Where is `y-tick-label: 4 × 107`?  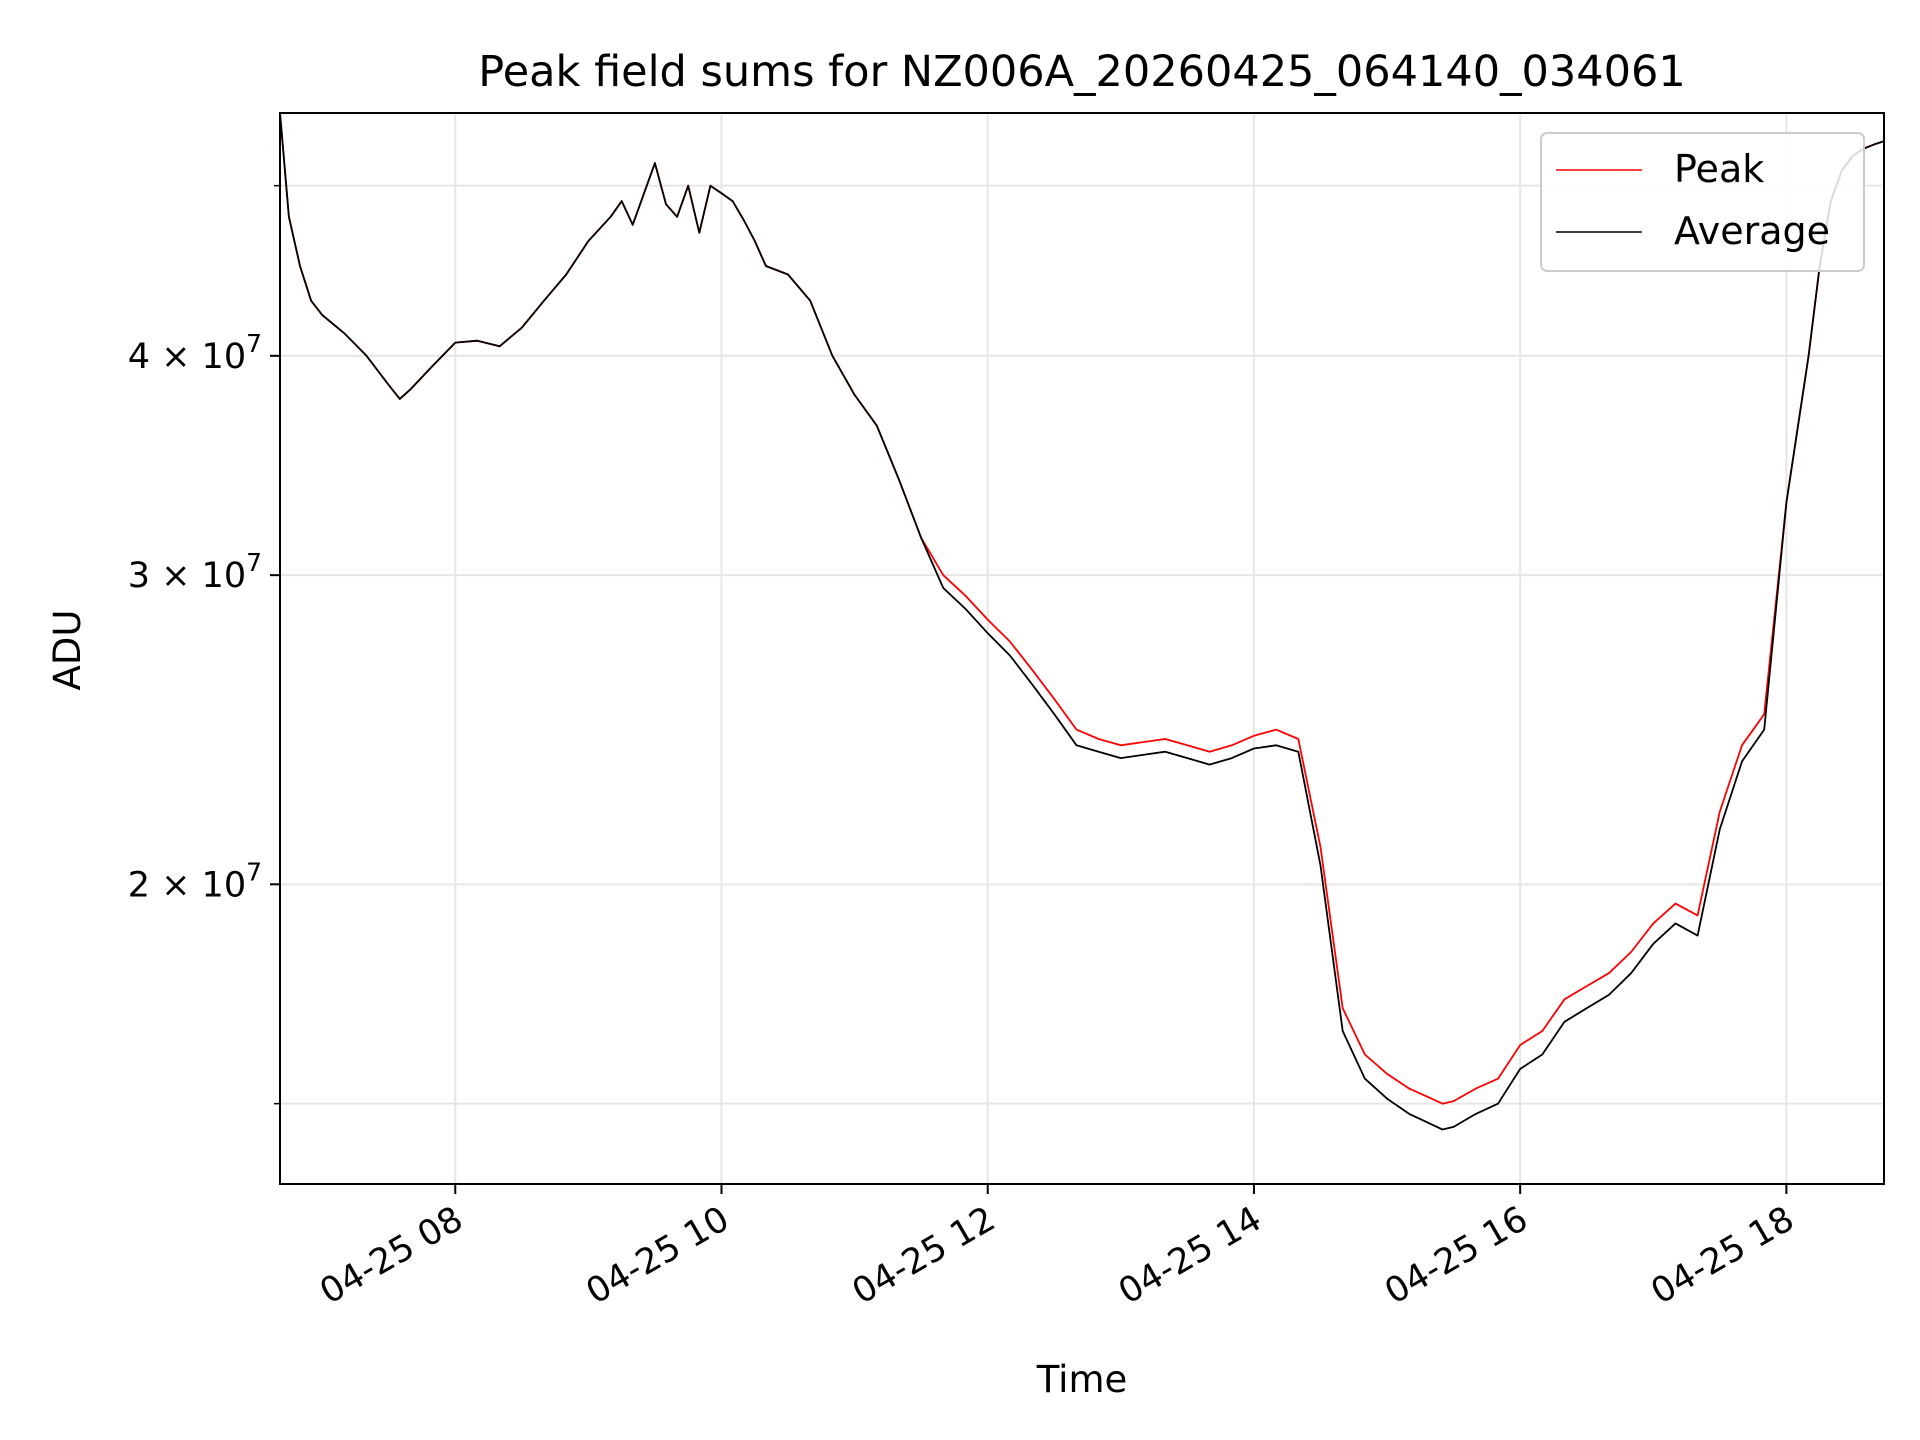
y-tick-label: 4 × 107 is located at coordinates (195, 353).